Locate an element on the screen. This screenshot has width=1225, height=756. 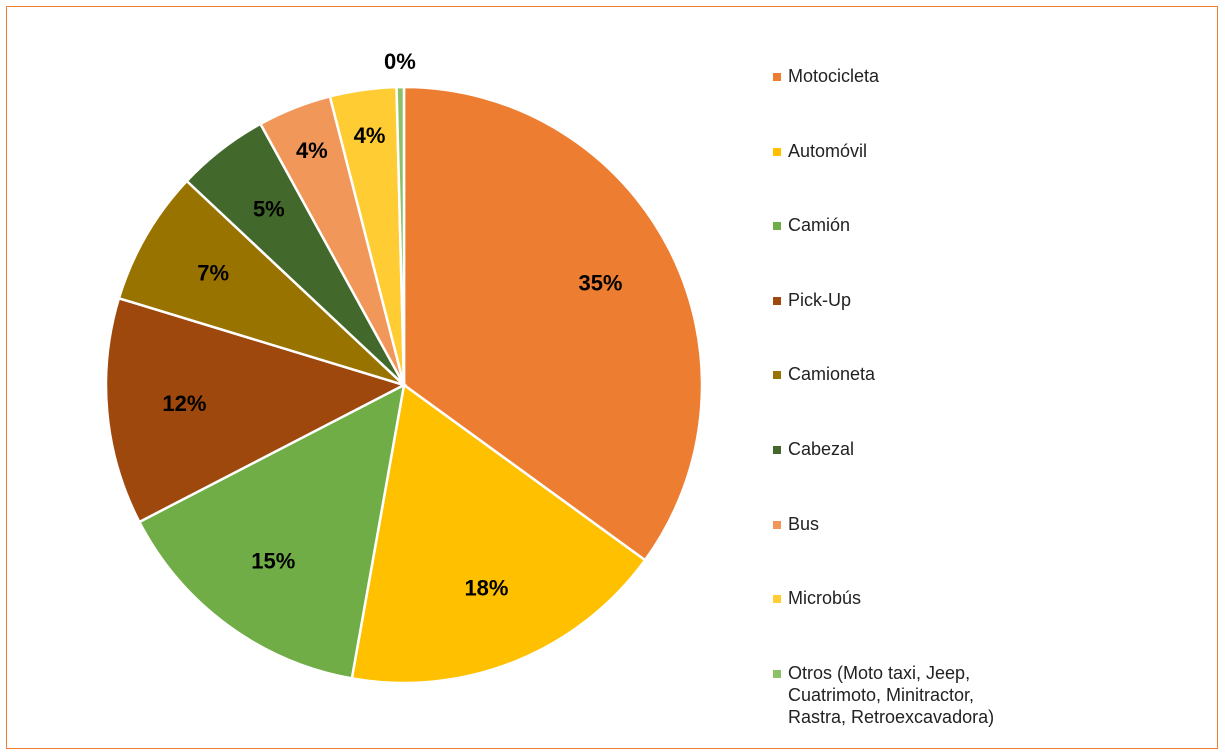
legend-entry: Camioneta is located at coordinates (983, 374).